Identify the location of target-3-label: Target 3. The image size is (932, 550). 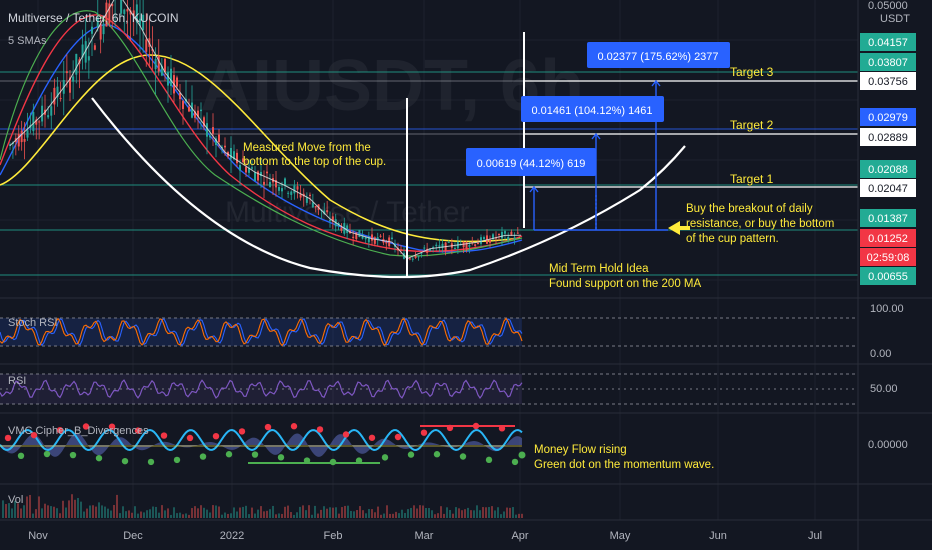
(752, 72).